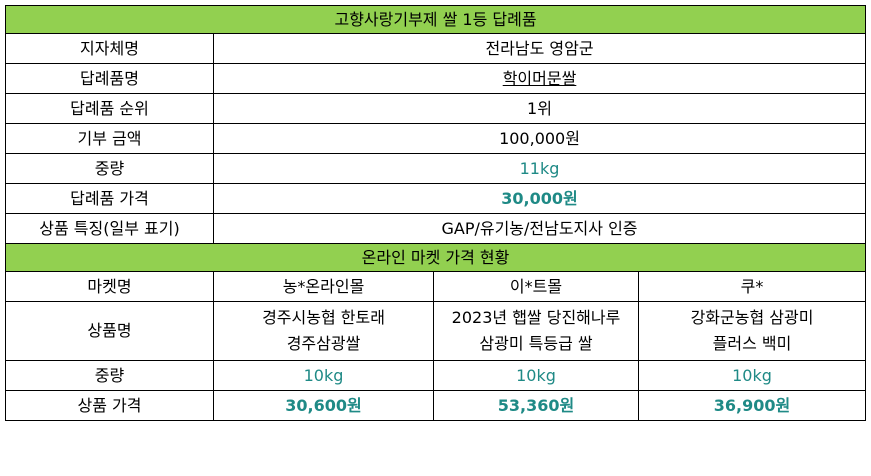 This screenshot has height=476, width=871. I want to click on table-row: 답례품 순위 1위, so click(436, 108).